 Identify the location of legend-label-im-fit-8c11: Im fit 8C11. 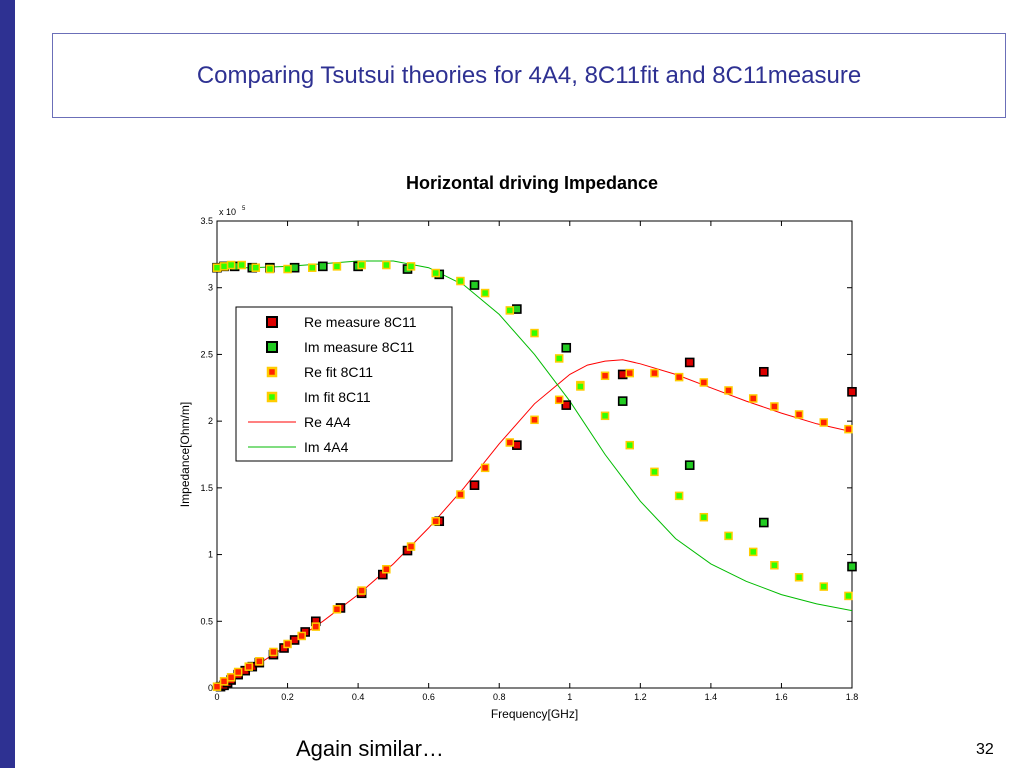
(337, 397).